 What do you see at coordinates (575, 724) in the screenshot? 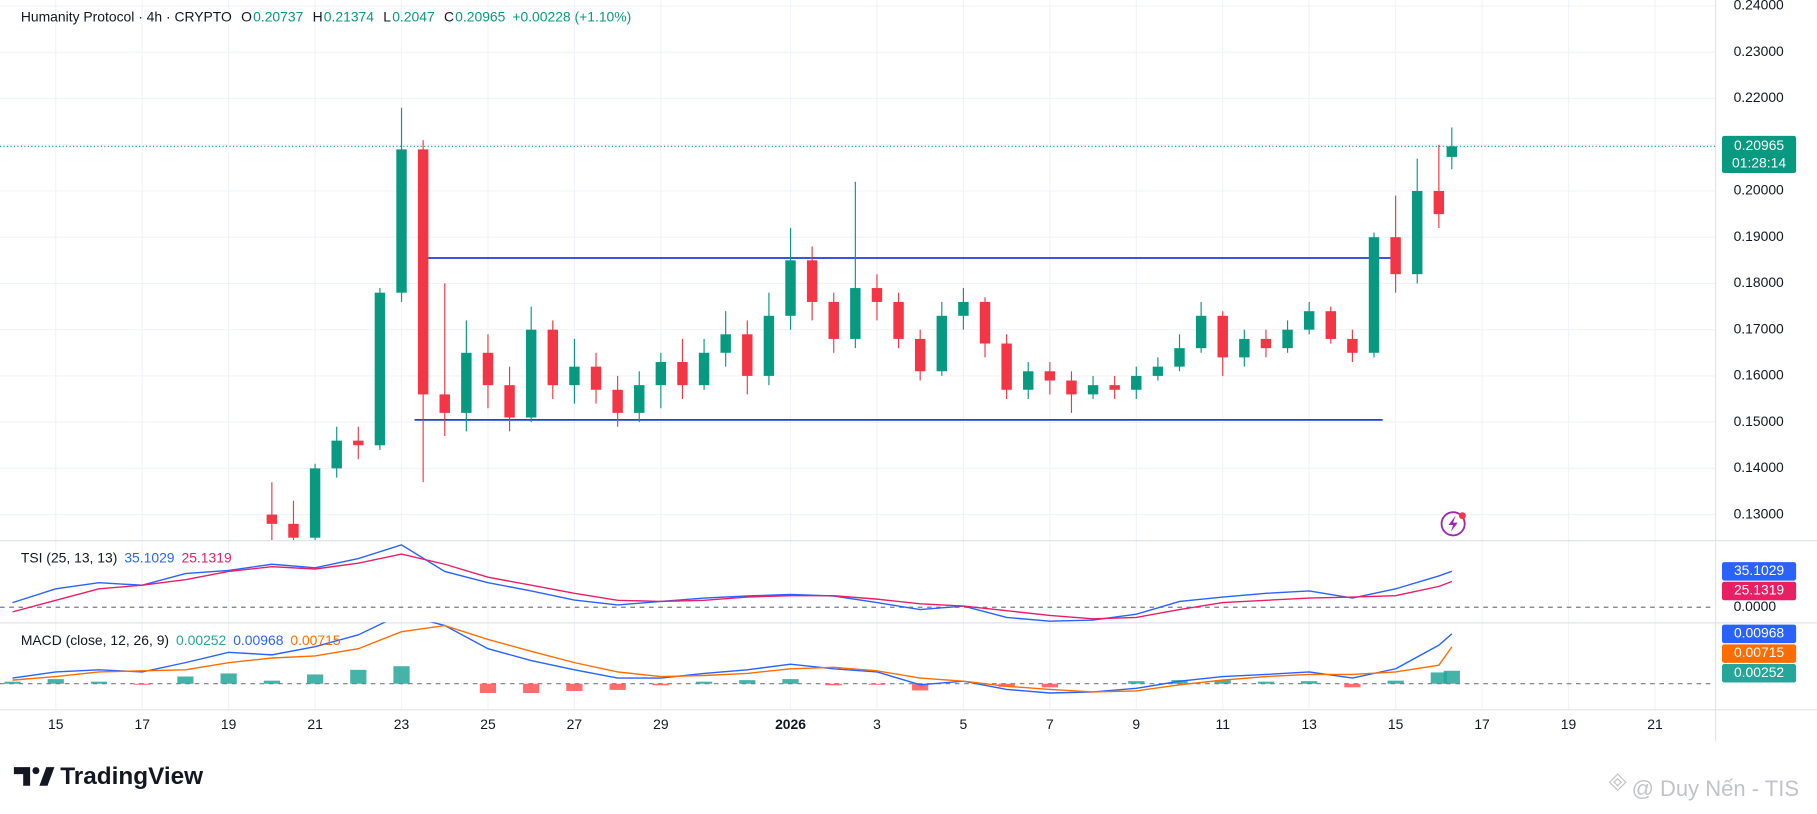
I see `x-tick-label: 27` at bounding box center [575, 724].